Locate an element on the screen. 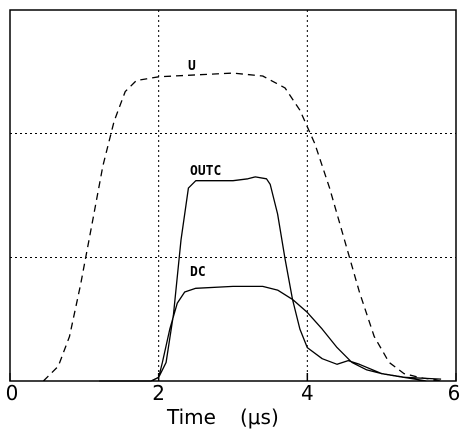 The width and height of the screenshot is (462, 435). x-axis-unit: (μs) is located at coordinates (259, 417).